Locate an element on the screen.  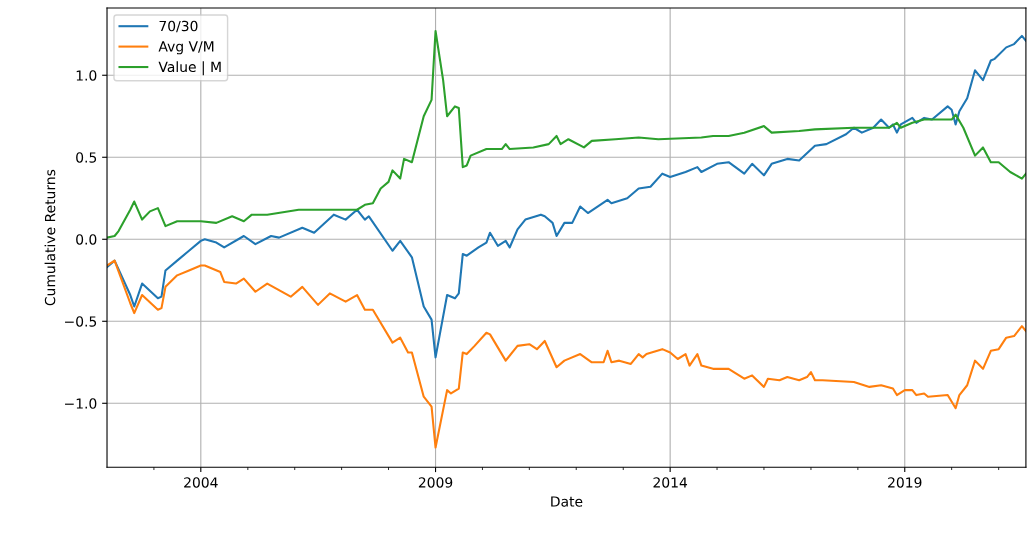
y-axis-title: Cumulative Returns is located at coordinates (50, 237).